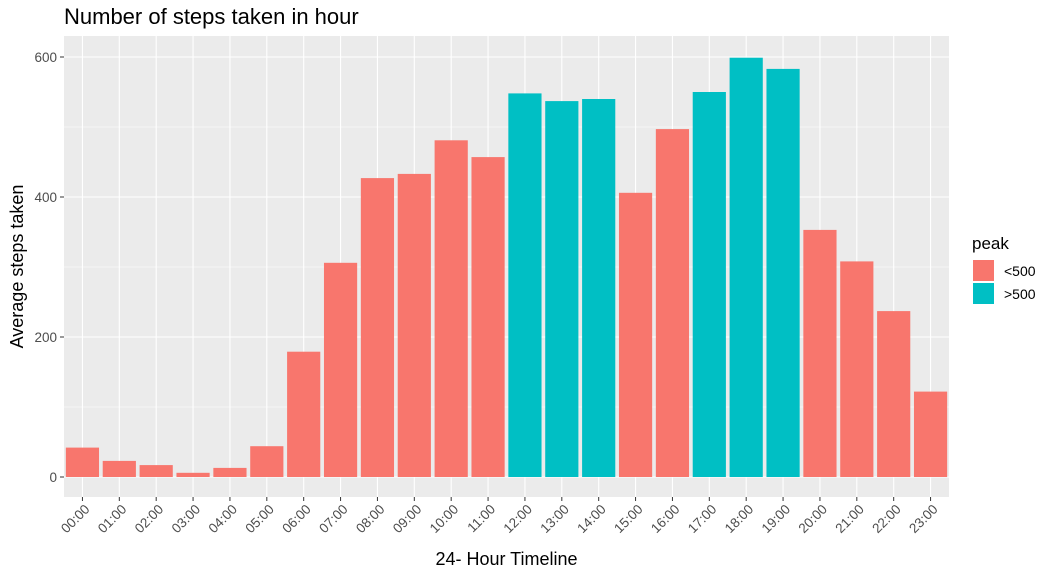 Image resolution: width=1056 pixels, height=576 pixels. What do you see at coordinates (990, 243) in the screenshot?
I see `legend-title: peak` at bounding box center [990, 243].